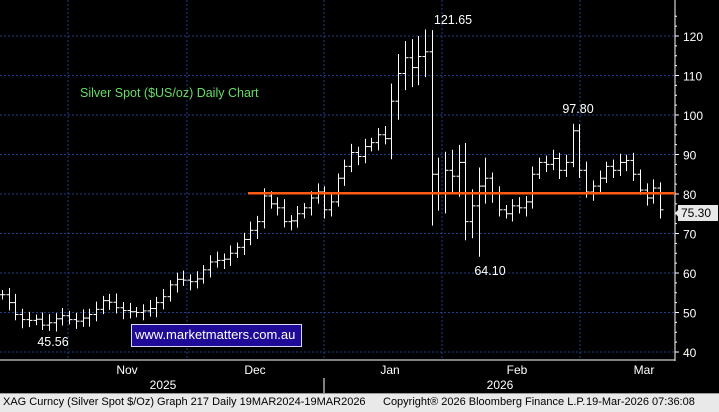 This screenshot has height=412, width=719. Describe the element at coordinates (644, 370) in the screenshot. I see `x-month-label: Mar` at that location.